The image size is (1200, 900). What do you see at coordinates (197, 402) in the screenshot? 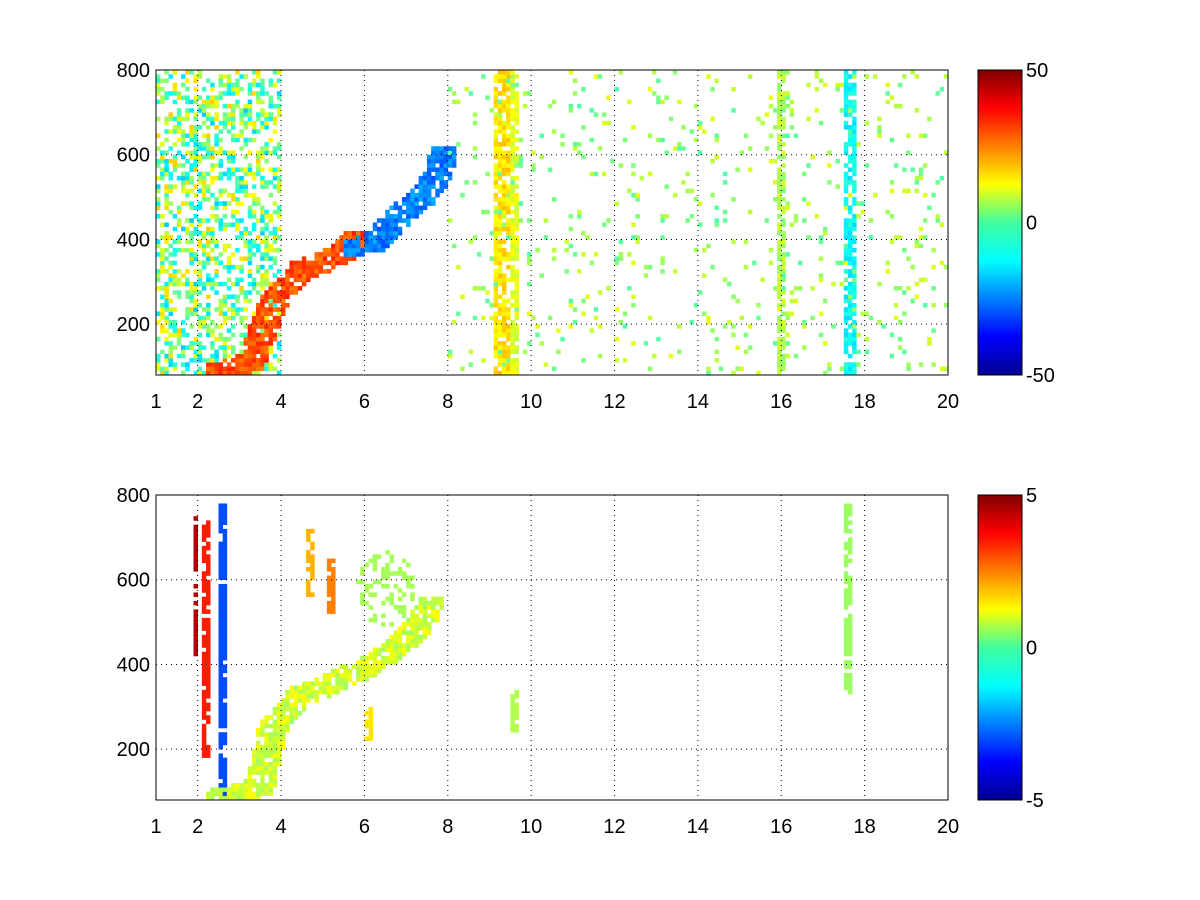
I see `x-tick-label: 2` at bounding box center [197, 402].